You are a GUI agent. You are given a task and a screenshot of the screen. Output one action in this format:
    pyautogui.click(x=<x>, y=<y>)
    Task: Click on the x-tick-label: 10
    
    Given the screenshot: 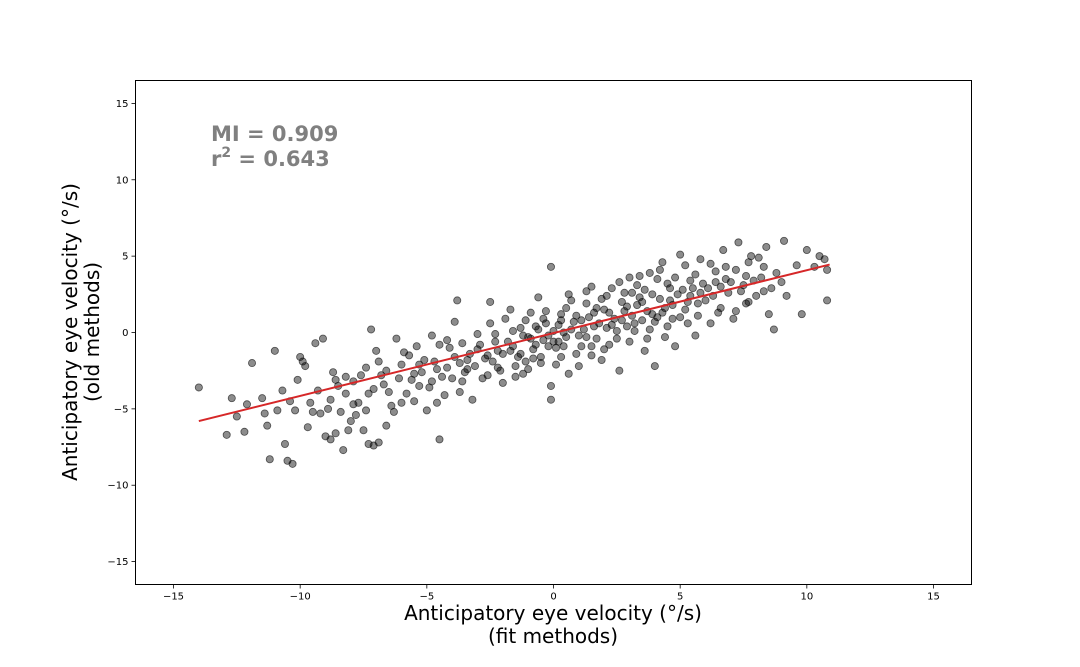 What is the action you would take?
    pyautogui.click(x=806, y=597)
    